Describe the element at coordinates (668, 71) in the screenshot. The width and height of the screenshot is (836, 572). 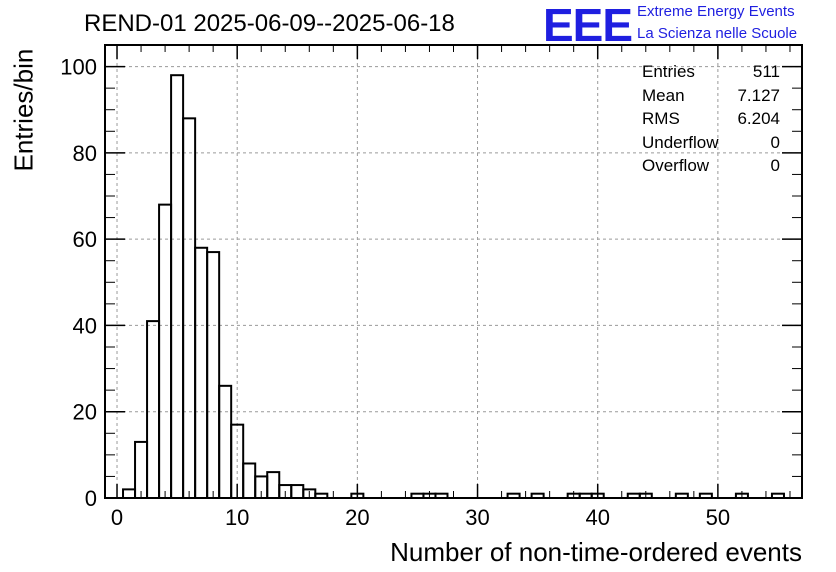
I see `stats-label: Entries` at that location.